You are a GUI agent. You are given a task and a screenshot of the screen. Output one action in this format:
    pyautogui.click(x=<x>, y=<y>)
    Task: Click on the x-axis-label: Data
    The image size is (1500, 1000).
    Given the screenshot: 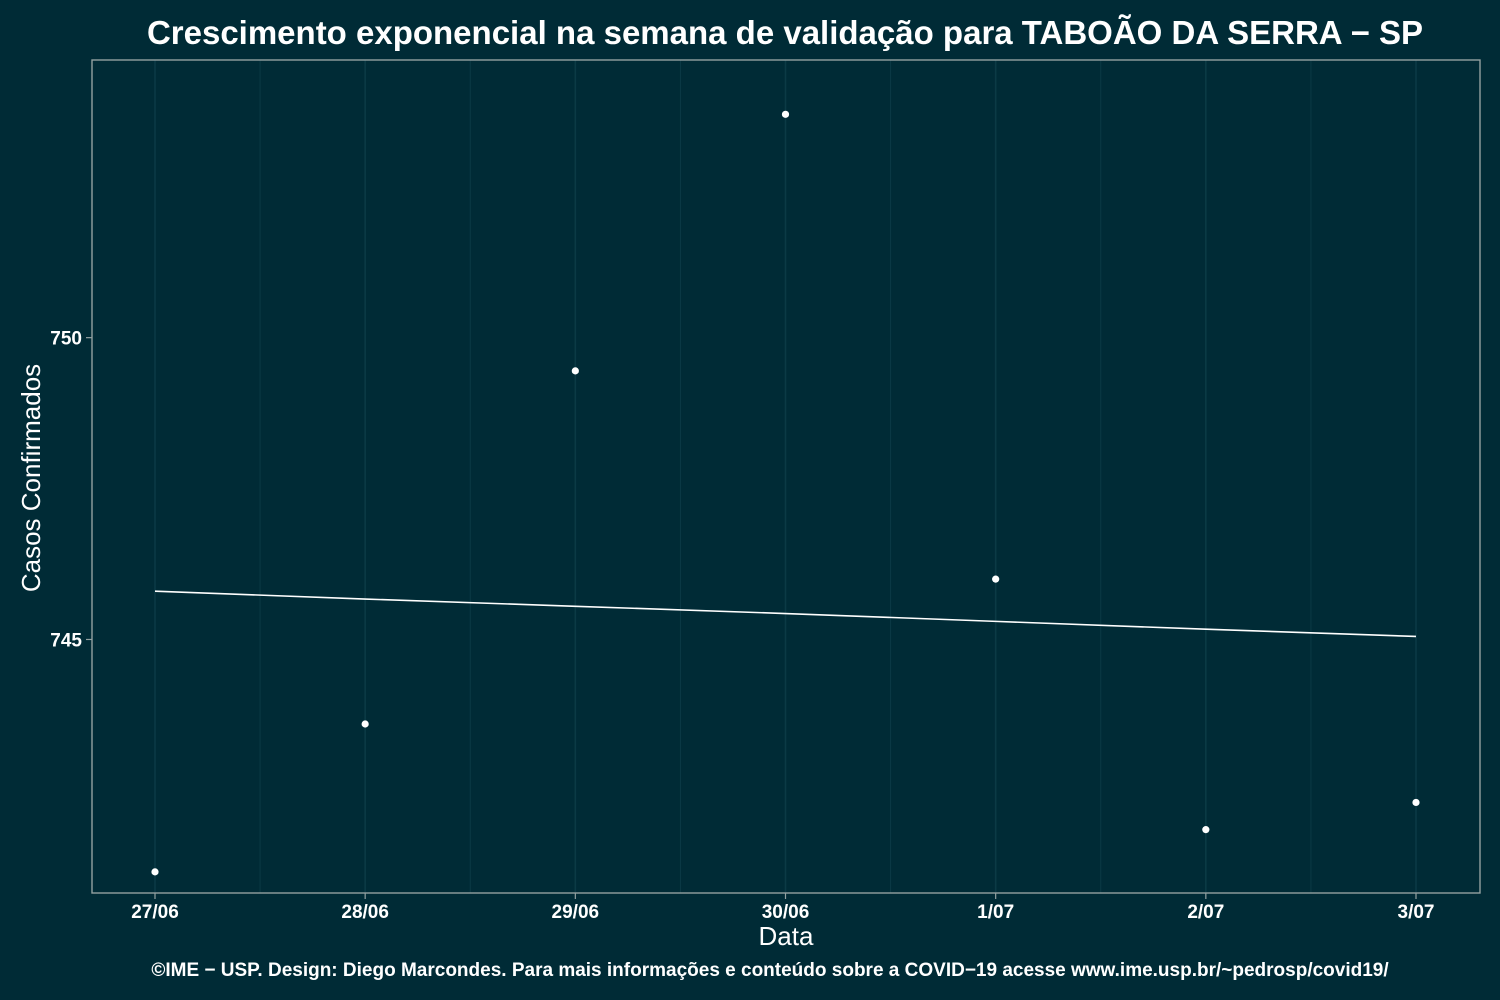 What is the action you would take?
    pyautogui.click(x=786, y=936)
    